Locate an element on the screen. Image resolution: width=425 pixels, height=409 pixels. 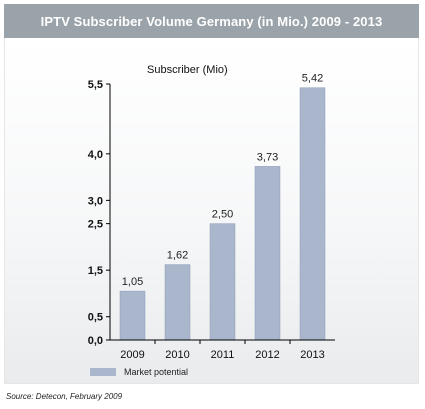
x-tick-label-2009: 2009 is located at coordinates (132, 355).